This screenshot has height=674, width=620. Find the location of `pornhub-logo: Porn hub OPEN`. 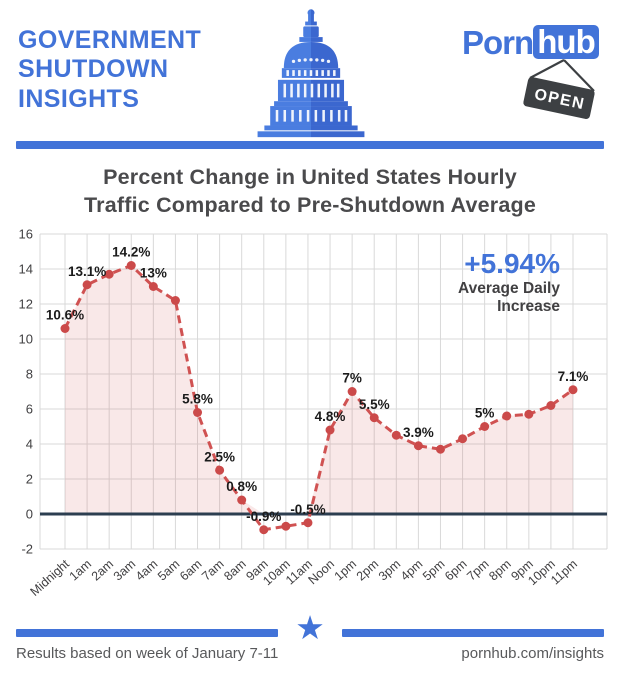

pornhub-logo: Porn hub OPEN is located at coordinates (530, 71).